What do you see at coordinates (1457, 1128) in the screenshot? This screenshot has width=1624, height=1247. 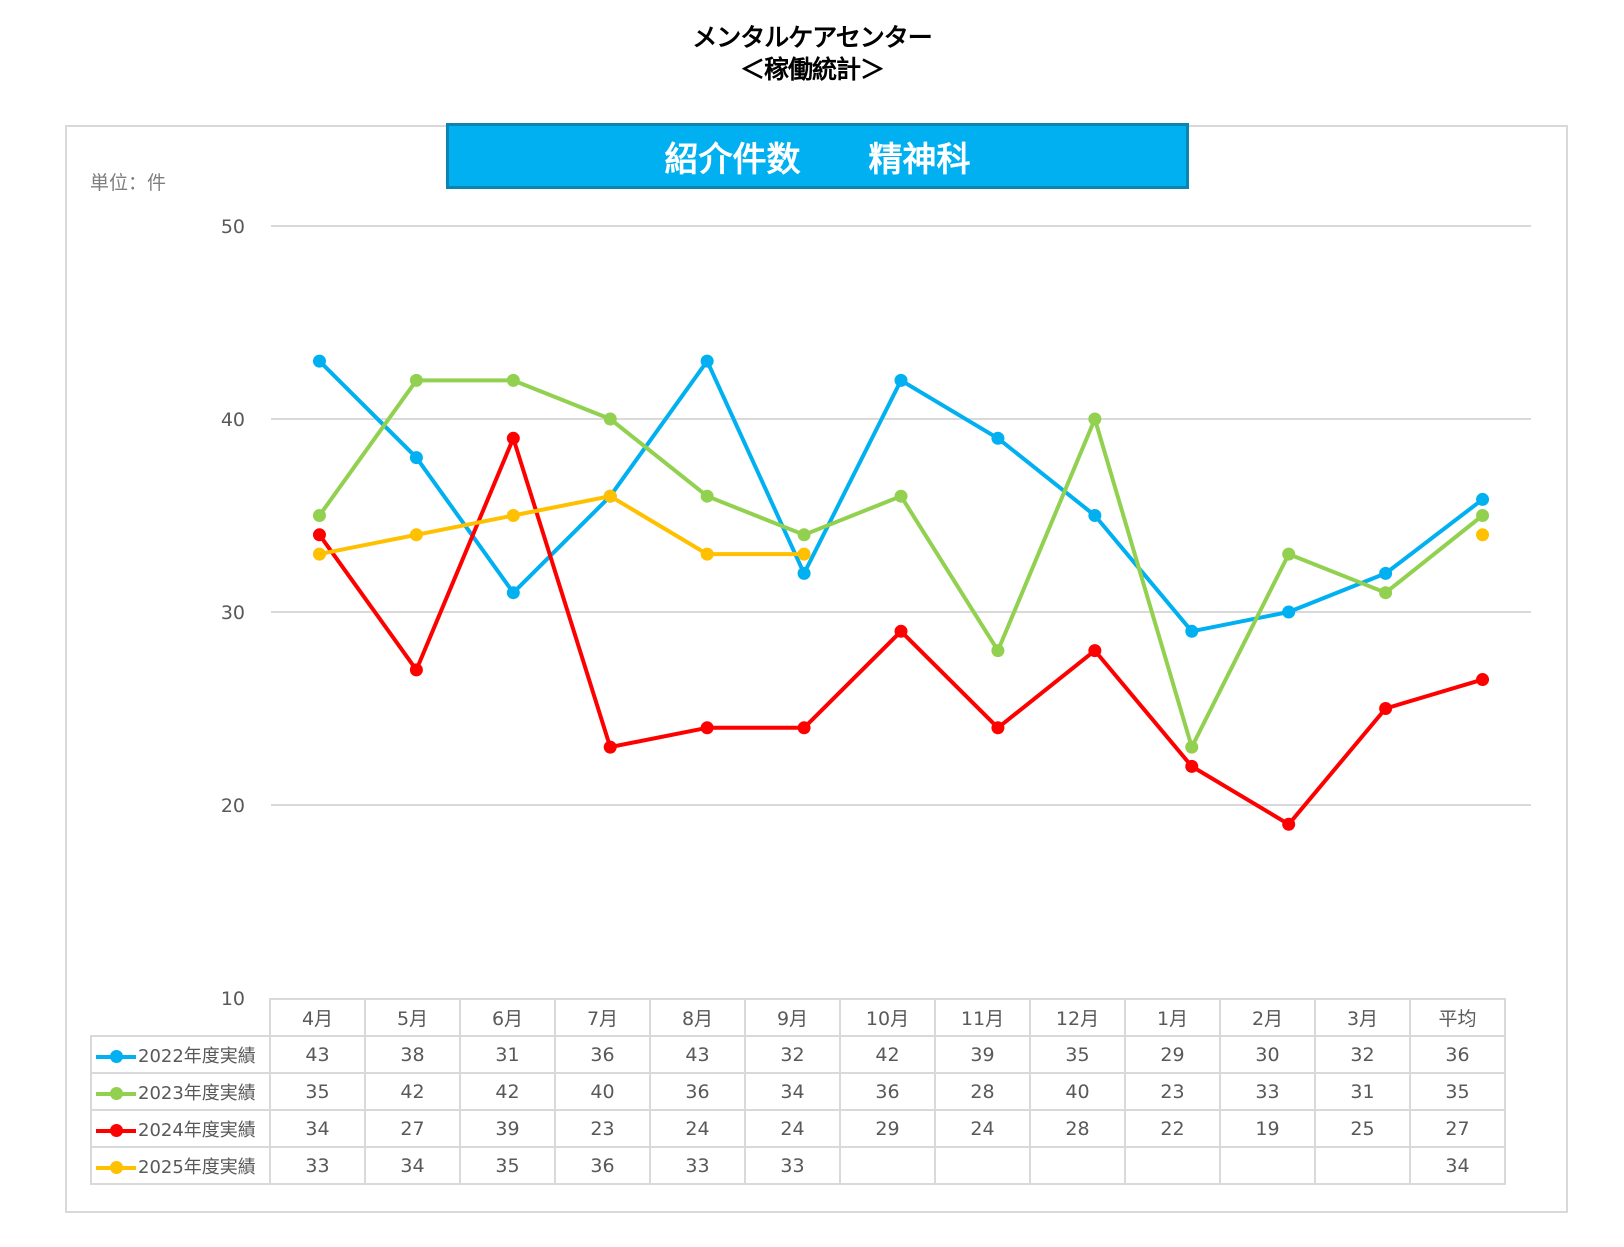 I see `average-cell: 27` at bounding box center [1457, 1128].